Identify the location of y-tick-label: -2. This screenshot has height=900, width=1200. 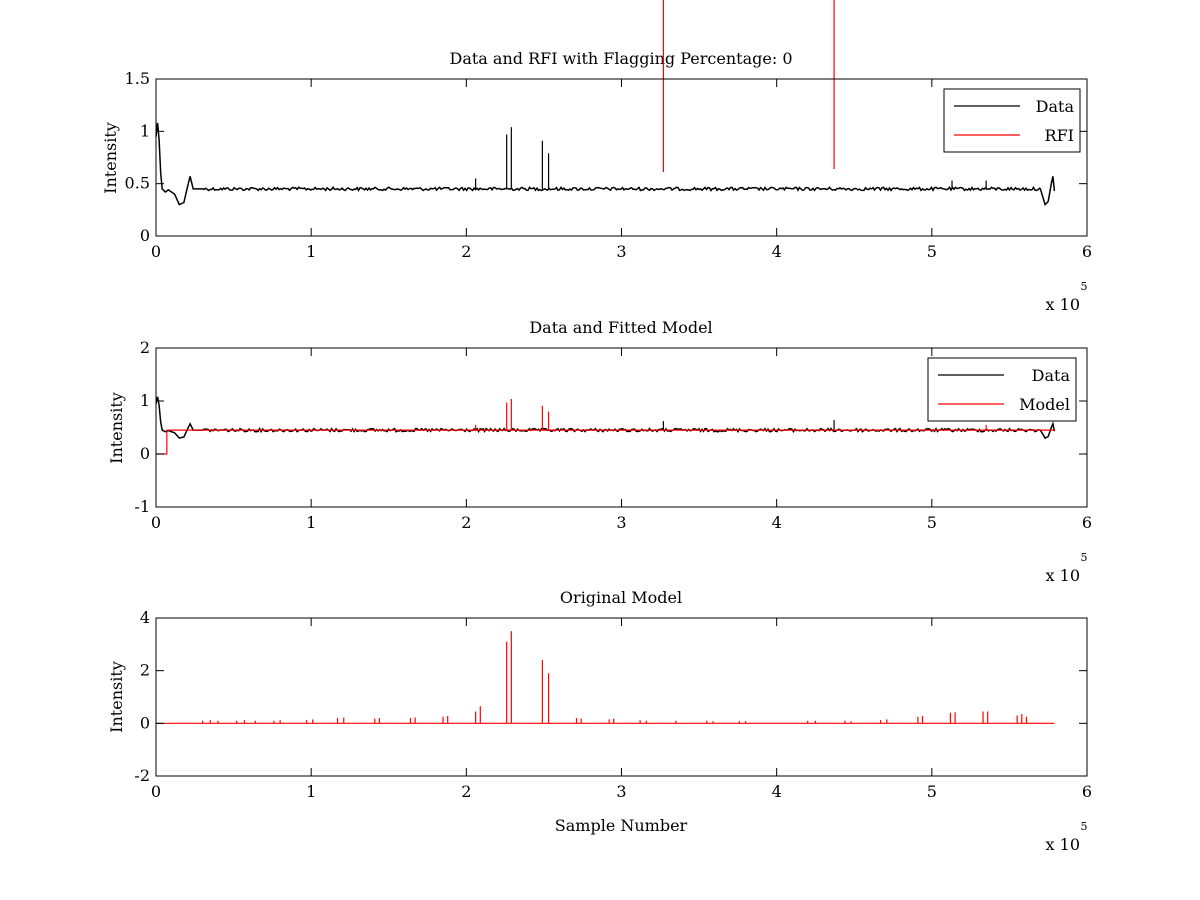
(142, 775).